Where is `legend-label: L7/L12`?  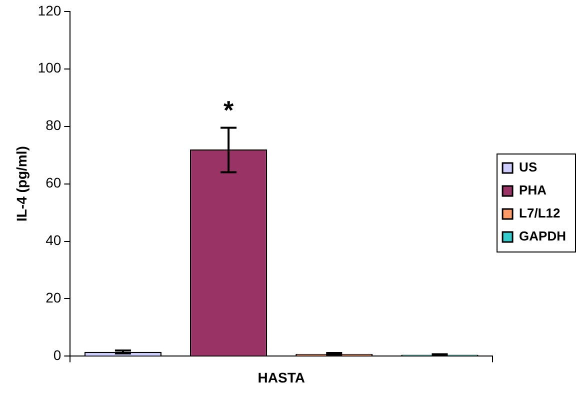
legend-label: L7/L12 is located at coordinates (539, 213).